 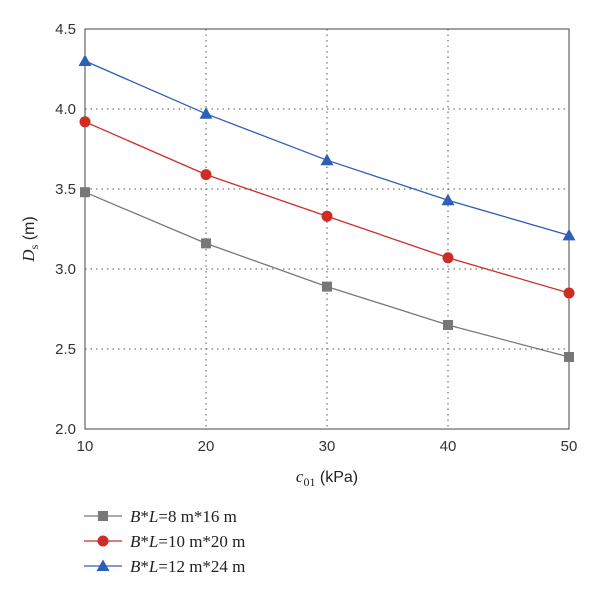 What do you see at coordinates (28, 256) in the screenshot?
I see `y-axis-symbol: D` at bounding box center [28, 256].